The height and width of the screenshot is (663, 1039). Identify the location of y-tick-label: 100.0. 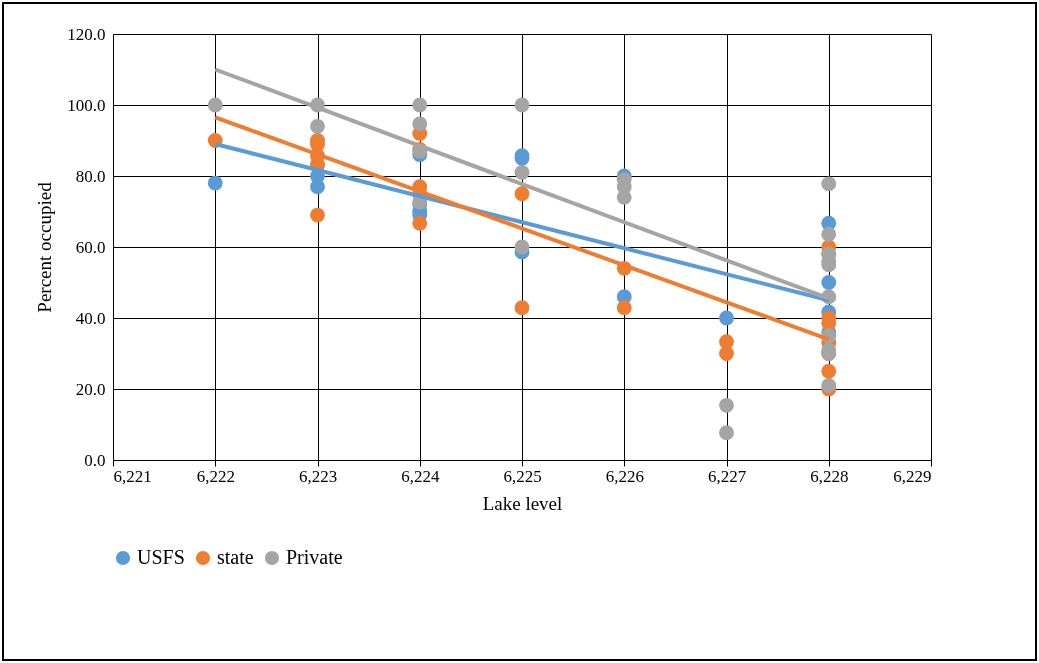
(86, 105).